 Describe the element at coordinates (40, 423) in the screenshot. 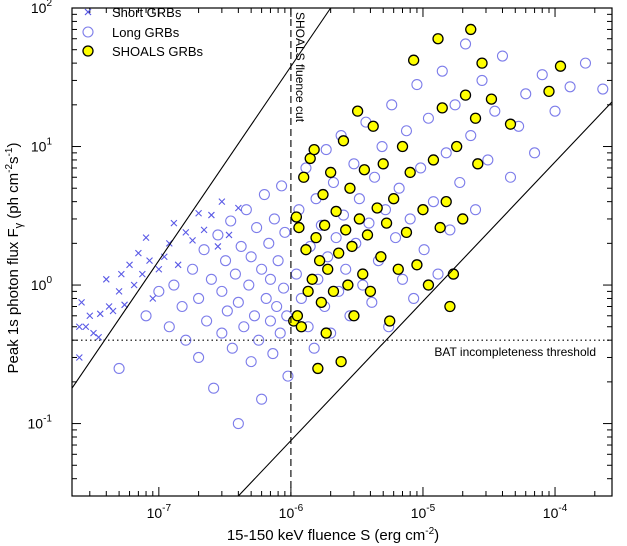

I see `y-tick-label: 10⁻¹` at that location.